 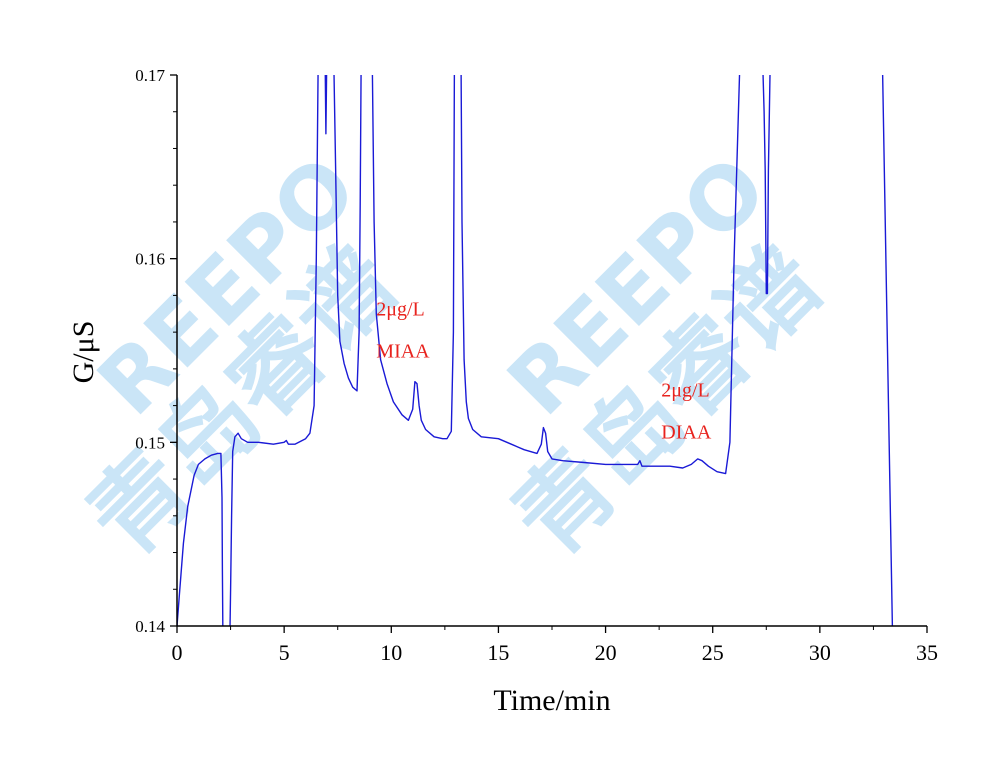 I want to click on x-tick-label: 5, so click(x=284, y=652).